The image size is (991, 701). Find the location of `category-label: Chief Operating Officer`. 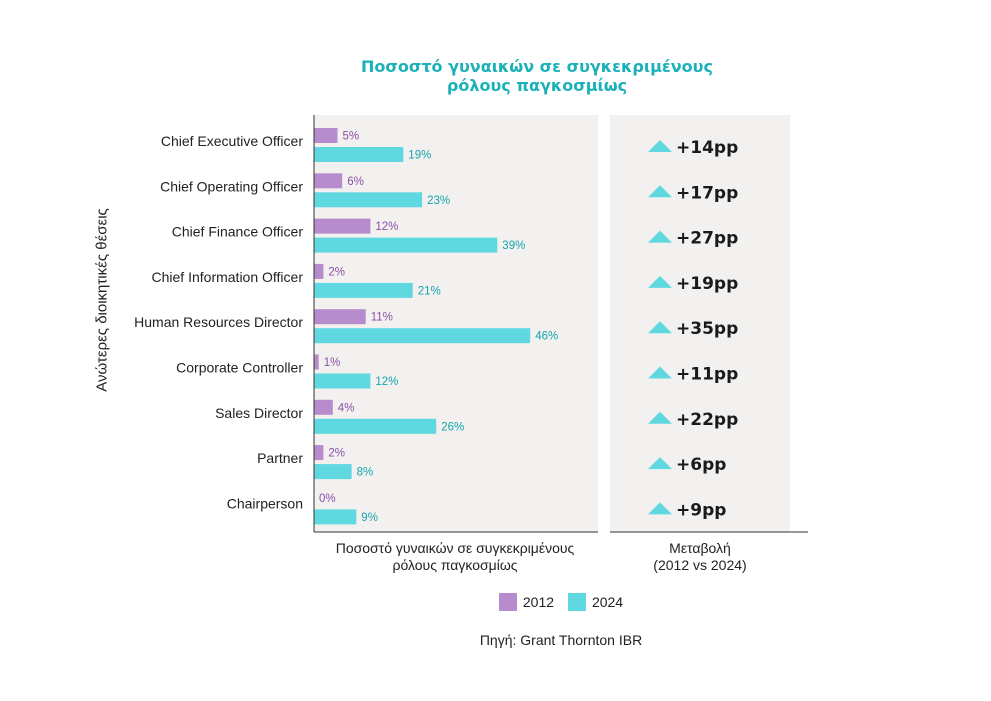

category-label: Chief Operating Officer is located at coordinates (231, 186).